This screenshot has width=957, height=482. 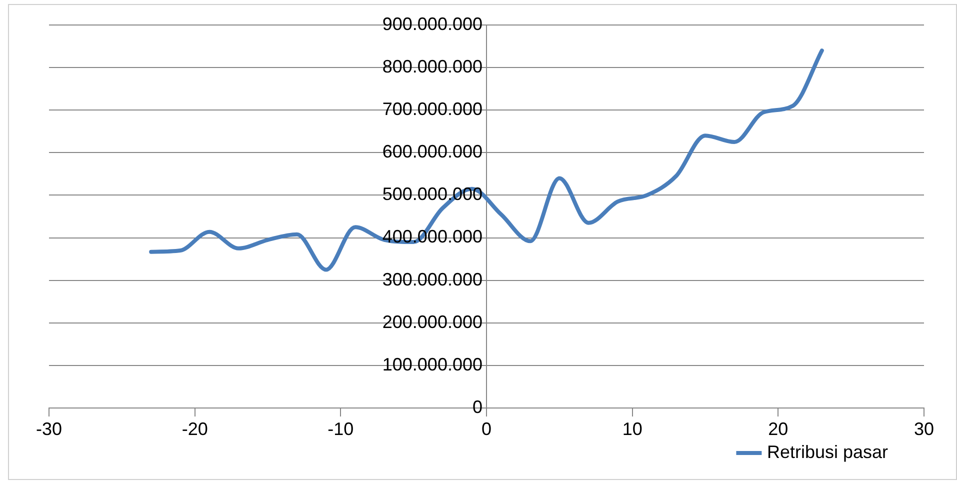 I want to click on x-tick-label: -10, so click(x=341, y=428).